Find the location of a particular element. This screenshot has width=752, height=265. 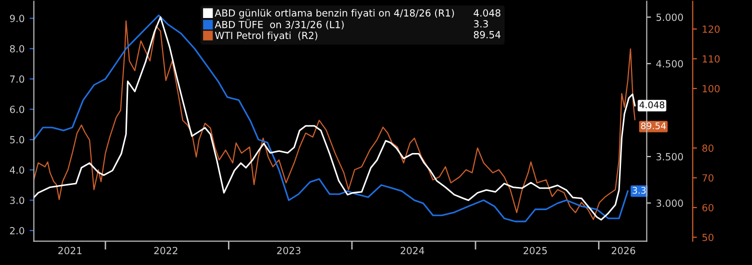

y-tick-label: 9.0 is located at coordinates (17, 18).